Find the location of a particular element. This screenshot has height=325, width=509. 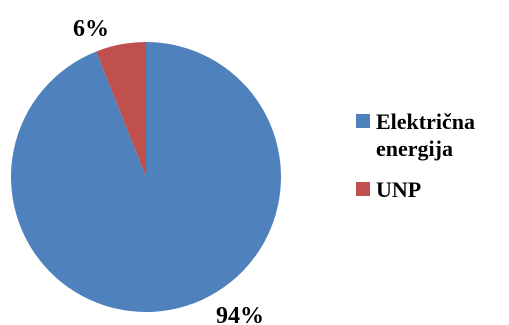

legend-item-elektricna-energija: Električna energija is located at coordinates (431, 135).